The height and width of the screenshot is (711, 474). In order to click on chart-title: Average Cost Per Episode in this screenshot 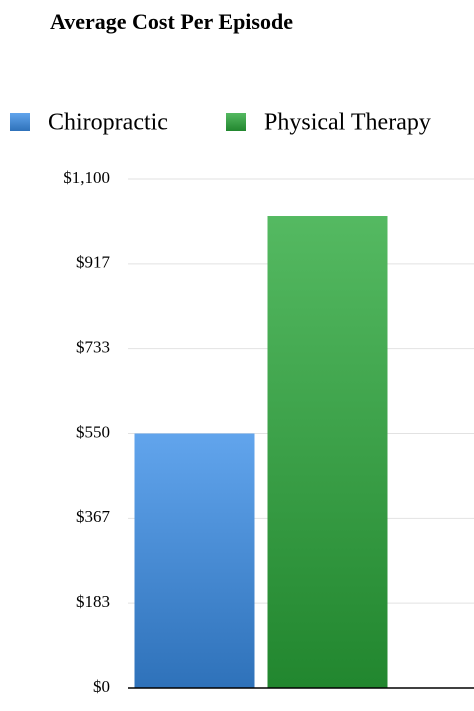, I will do `click(171, 21)`.